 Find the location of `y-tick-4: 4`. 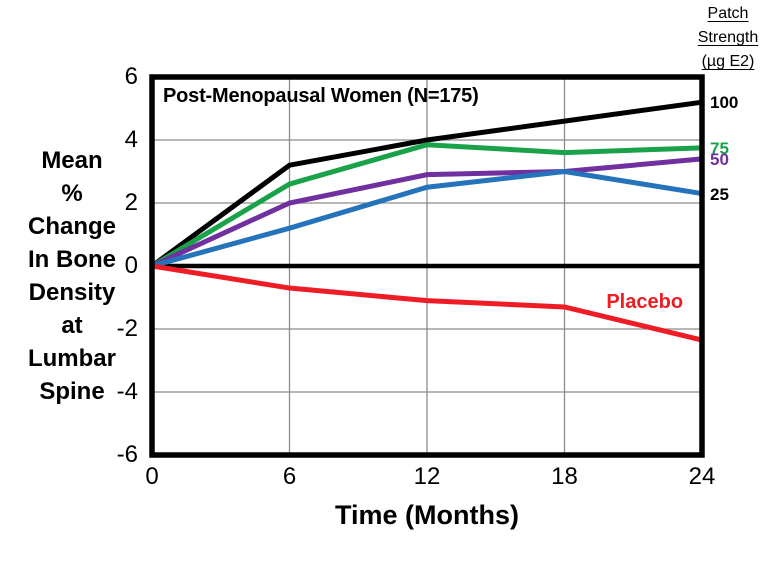

y-tick-4: 4 is located at coordinates (131, 139).